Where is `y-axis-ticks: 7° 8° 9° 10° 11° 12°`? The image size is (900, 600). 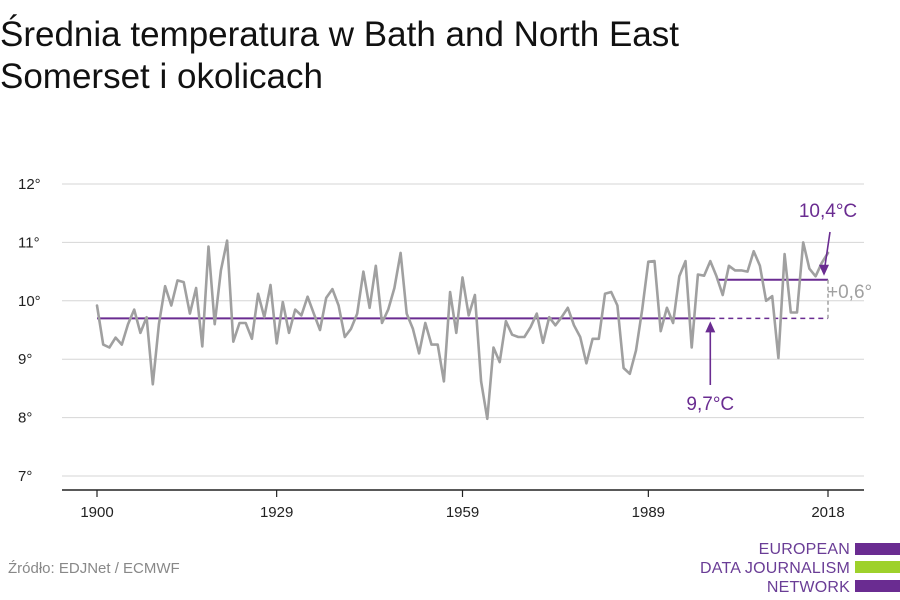
y-axis-ticks: 7° 8° 9° 10° 11° 12° is located at coordinates (29, 330).